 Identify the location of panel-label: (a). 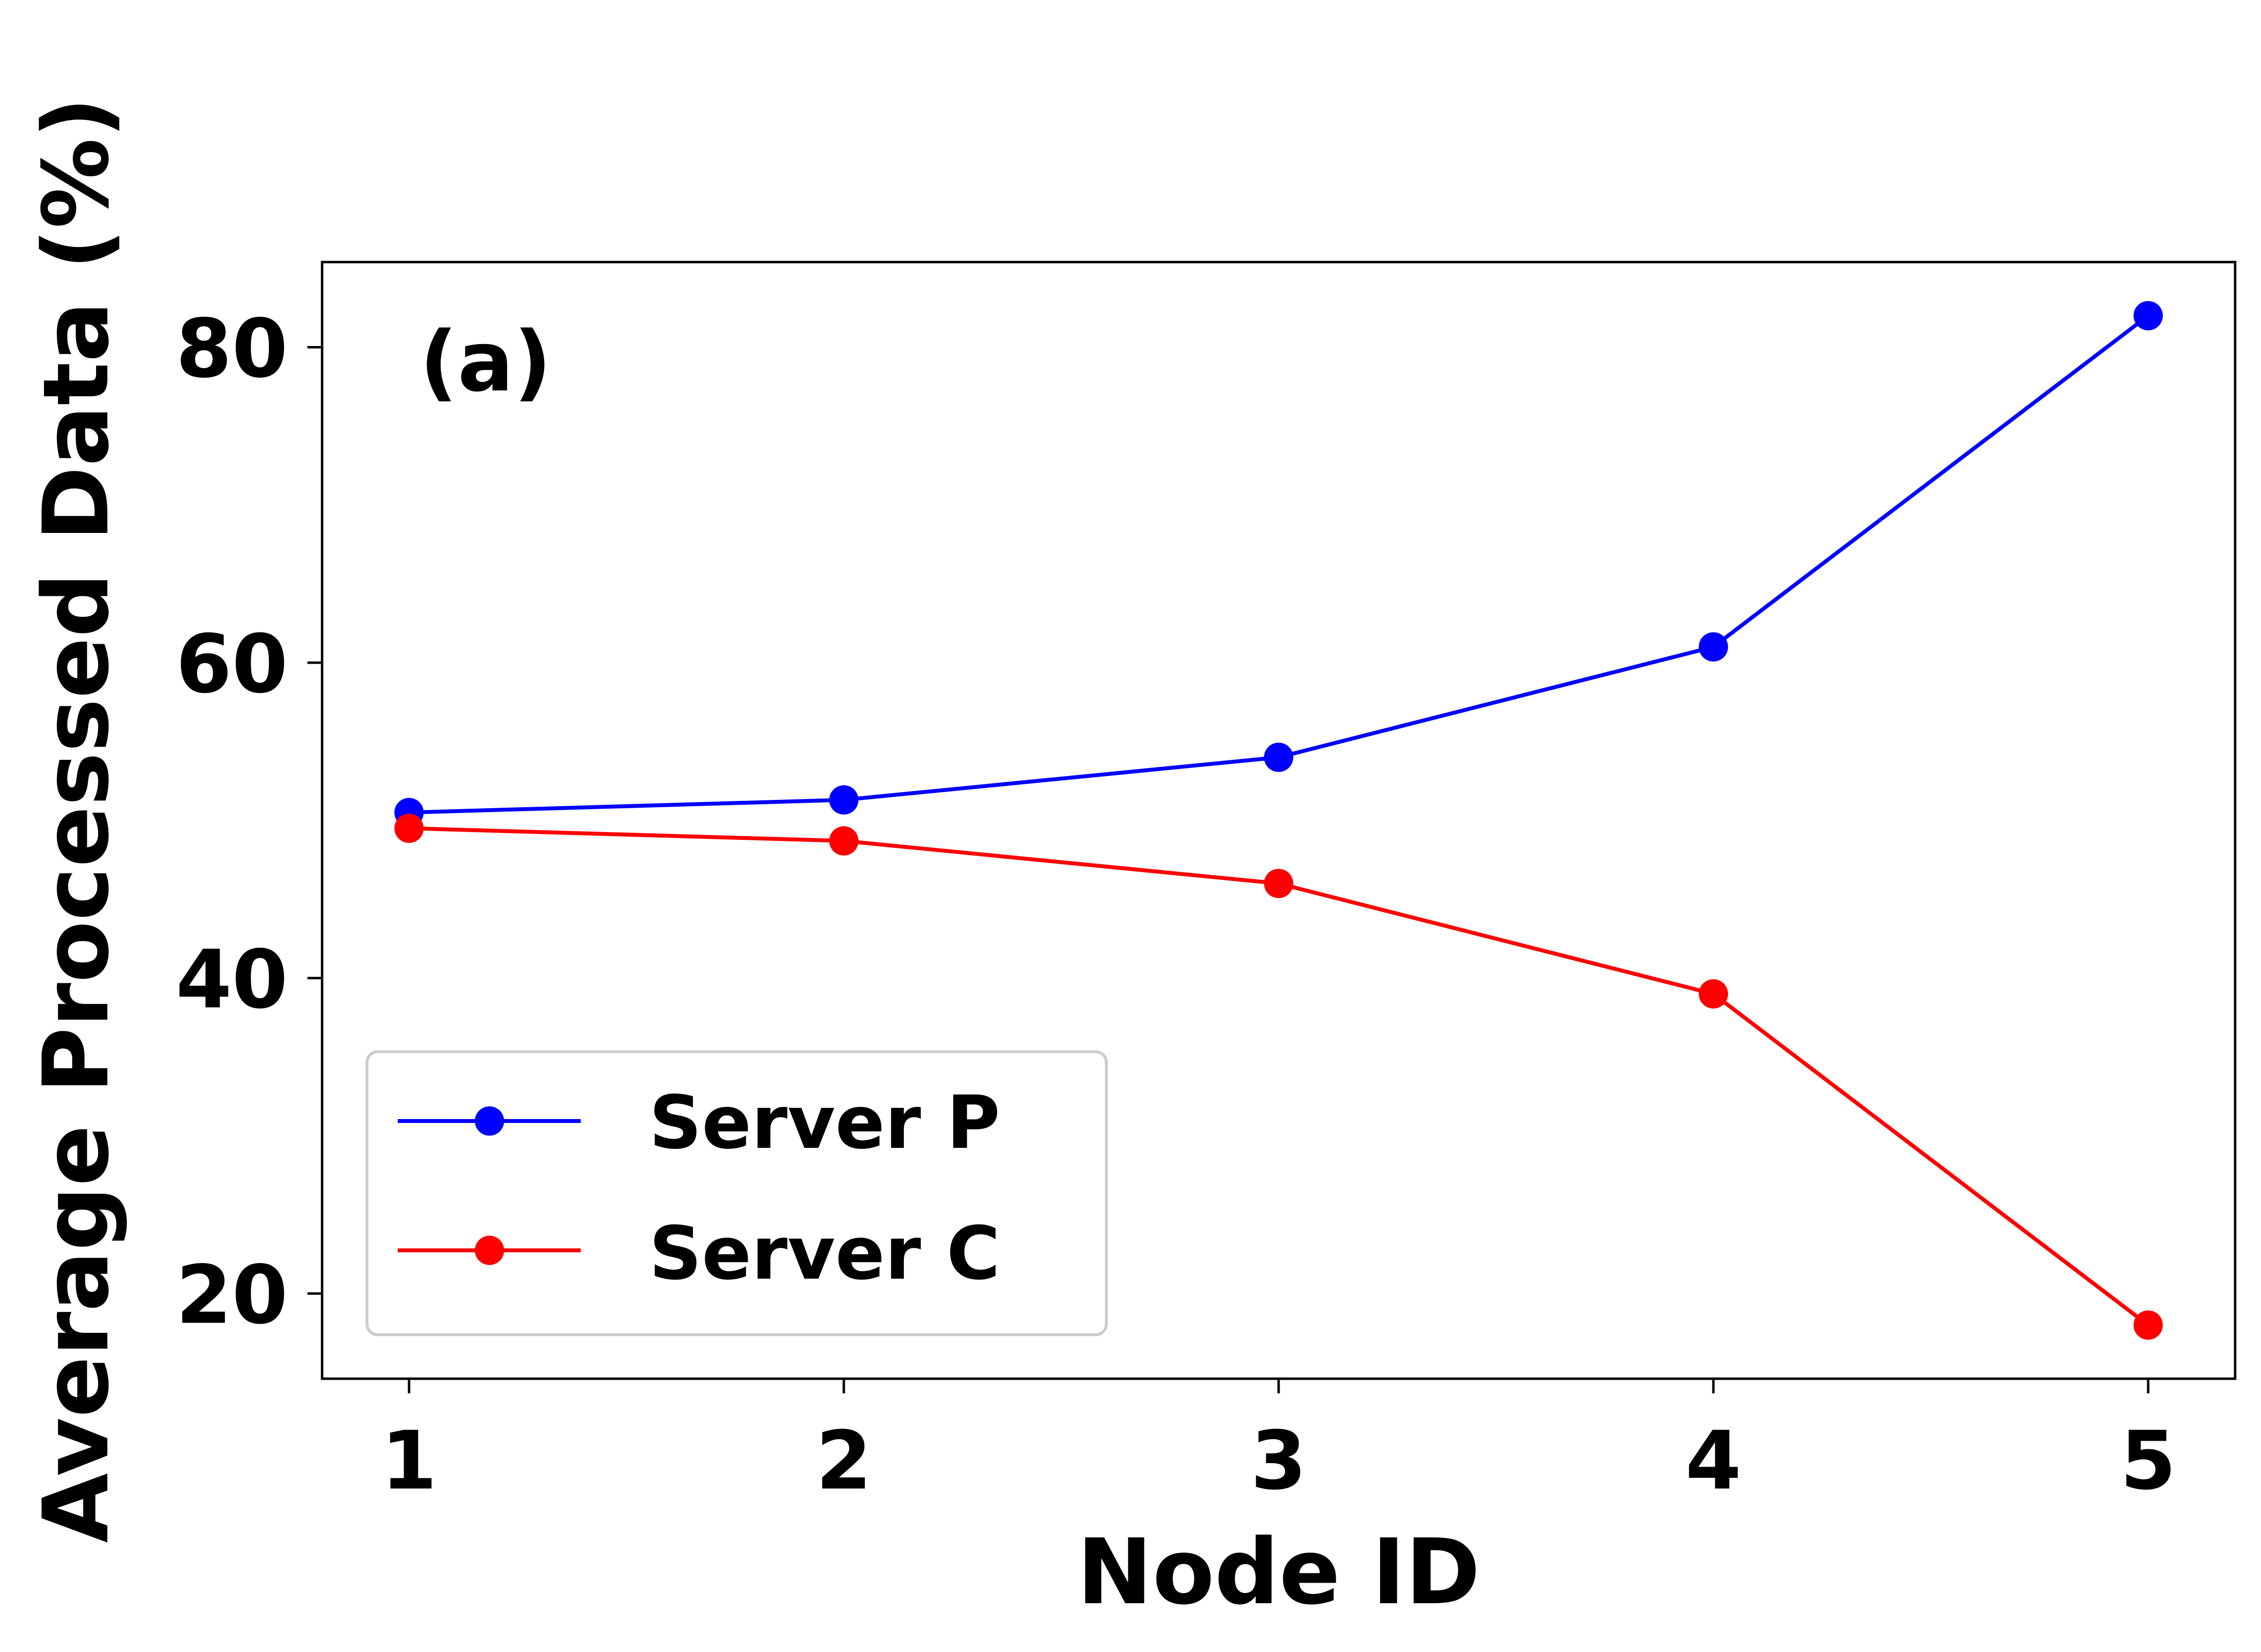
(485, 362).